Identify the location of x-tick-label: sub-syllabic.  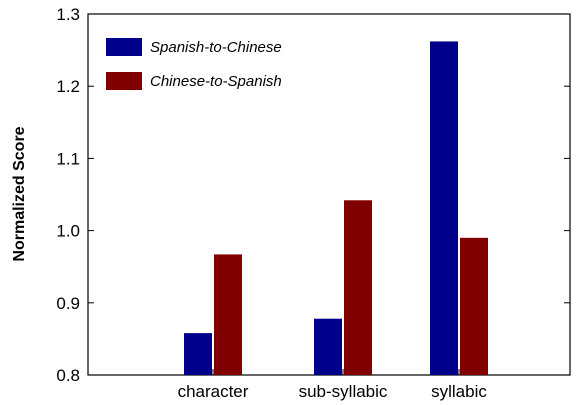
(343, 391).